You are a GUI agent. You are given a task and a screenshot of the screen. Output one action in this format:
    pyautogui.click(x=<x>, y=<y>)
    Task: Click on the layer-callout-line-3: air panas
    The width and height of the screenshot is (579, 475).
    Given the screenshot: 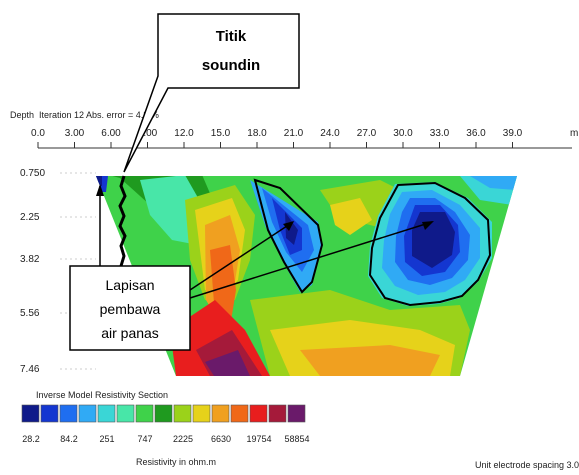 What is the action you would take?
    pyautogui.click(x=130, y=333)
    